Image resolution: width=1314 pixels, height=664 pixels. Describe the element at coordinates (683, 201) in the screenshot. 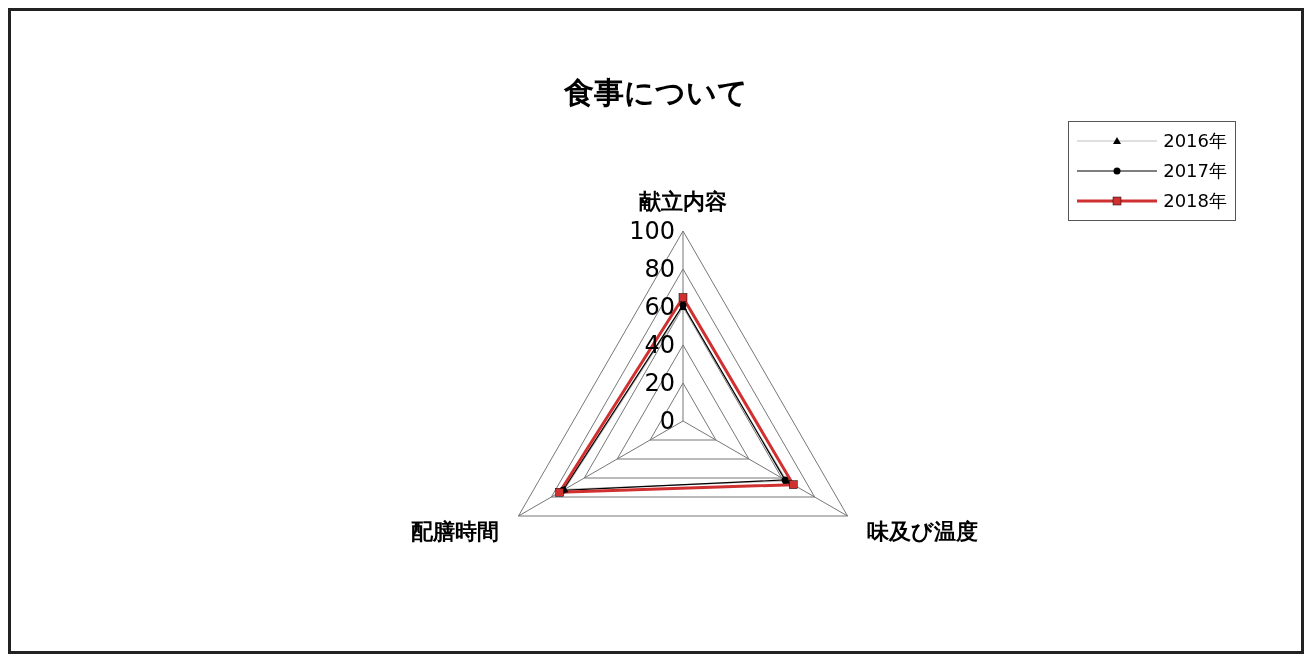

I see `spoke-label: 献立内容` at that location.